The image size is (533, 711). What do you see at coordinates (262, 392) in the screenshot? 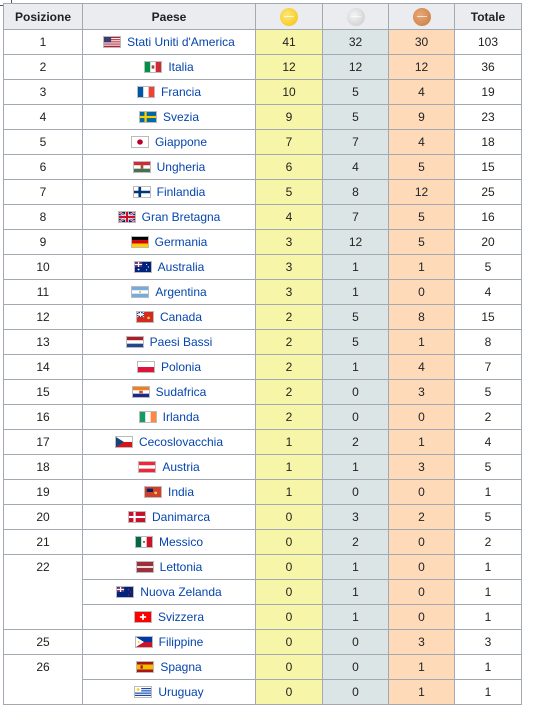
I see `table-row: 15 Sudafrica 2 0 3 5` at bounding box center [262, 392].